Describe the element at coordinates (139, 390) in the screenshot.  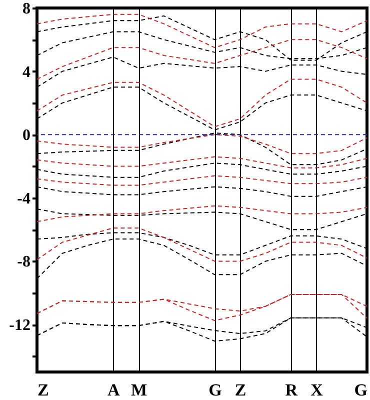
I see `x-tick-label: M` at that location.